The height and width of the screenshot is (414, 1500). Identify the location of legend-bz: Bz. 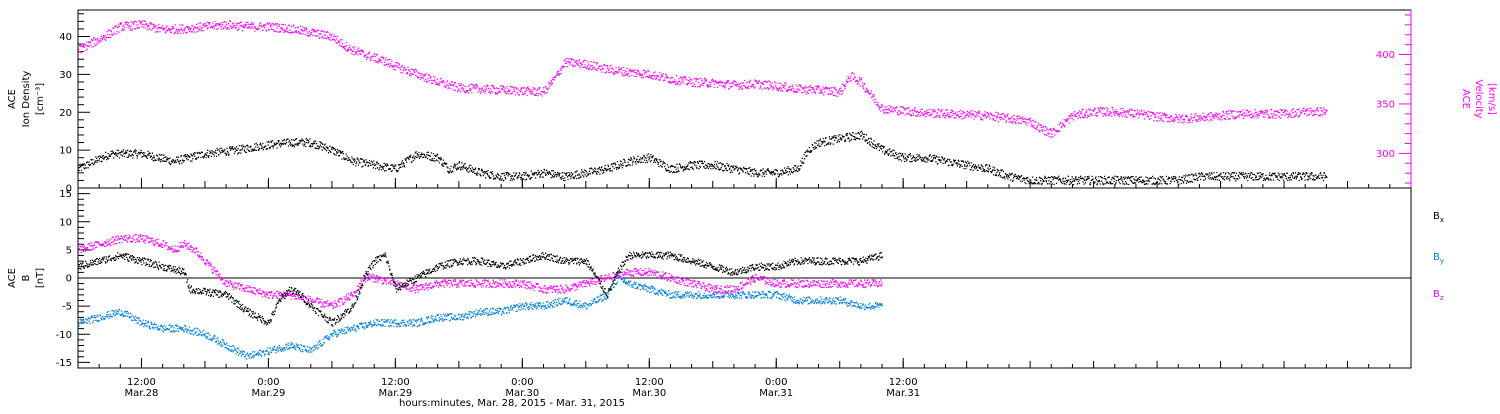
(1438, 295).